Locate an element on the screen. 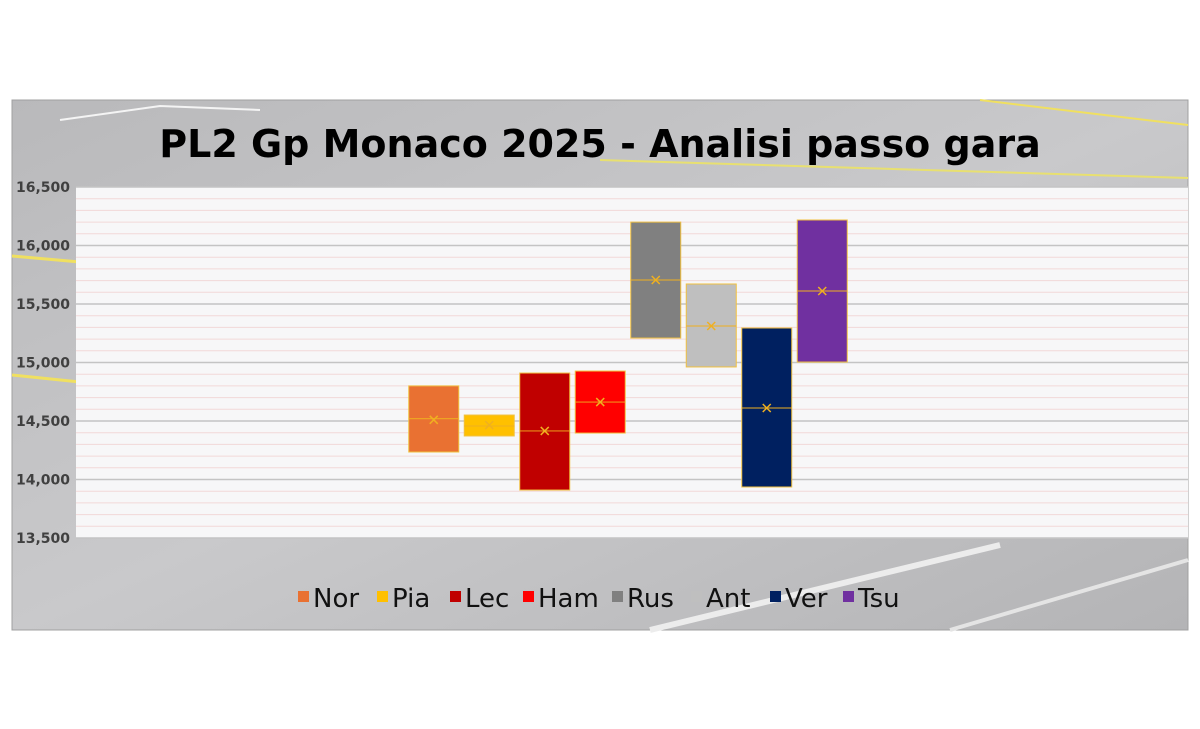  box-ant is located at coordinates (711, 325).